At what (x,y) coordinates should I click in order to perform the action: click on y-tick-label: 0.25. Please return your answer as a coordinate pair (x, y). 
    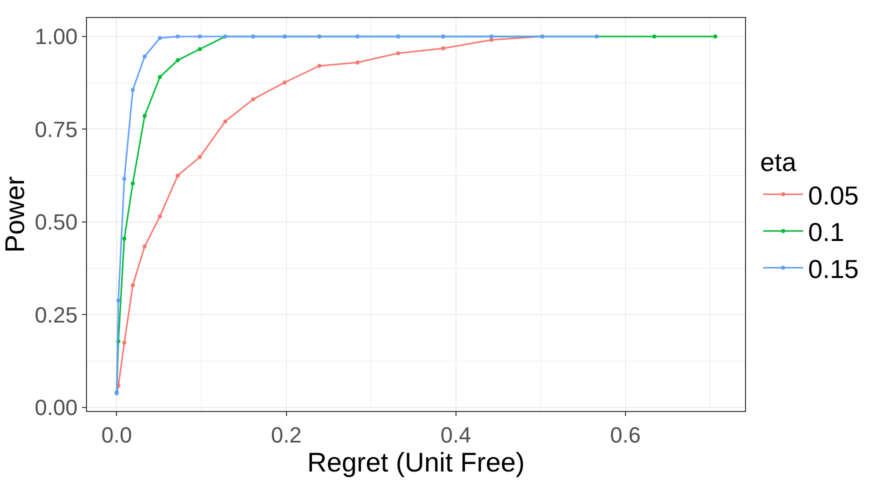
    Looking at the image, I should click on (56, 315).